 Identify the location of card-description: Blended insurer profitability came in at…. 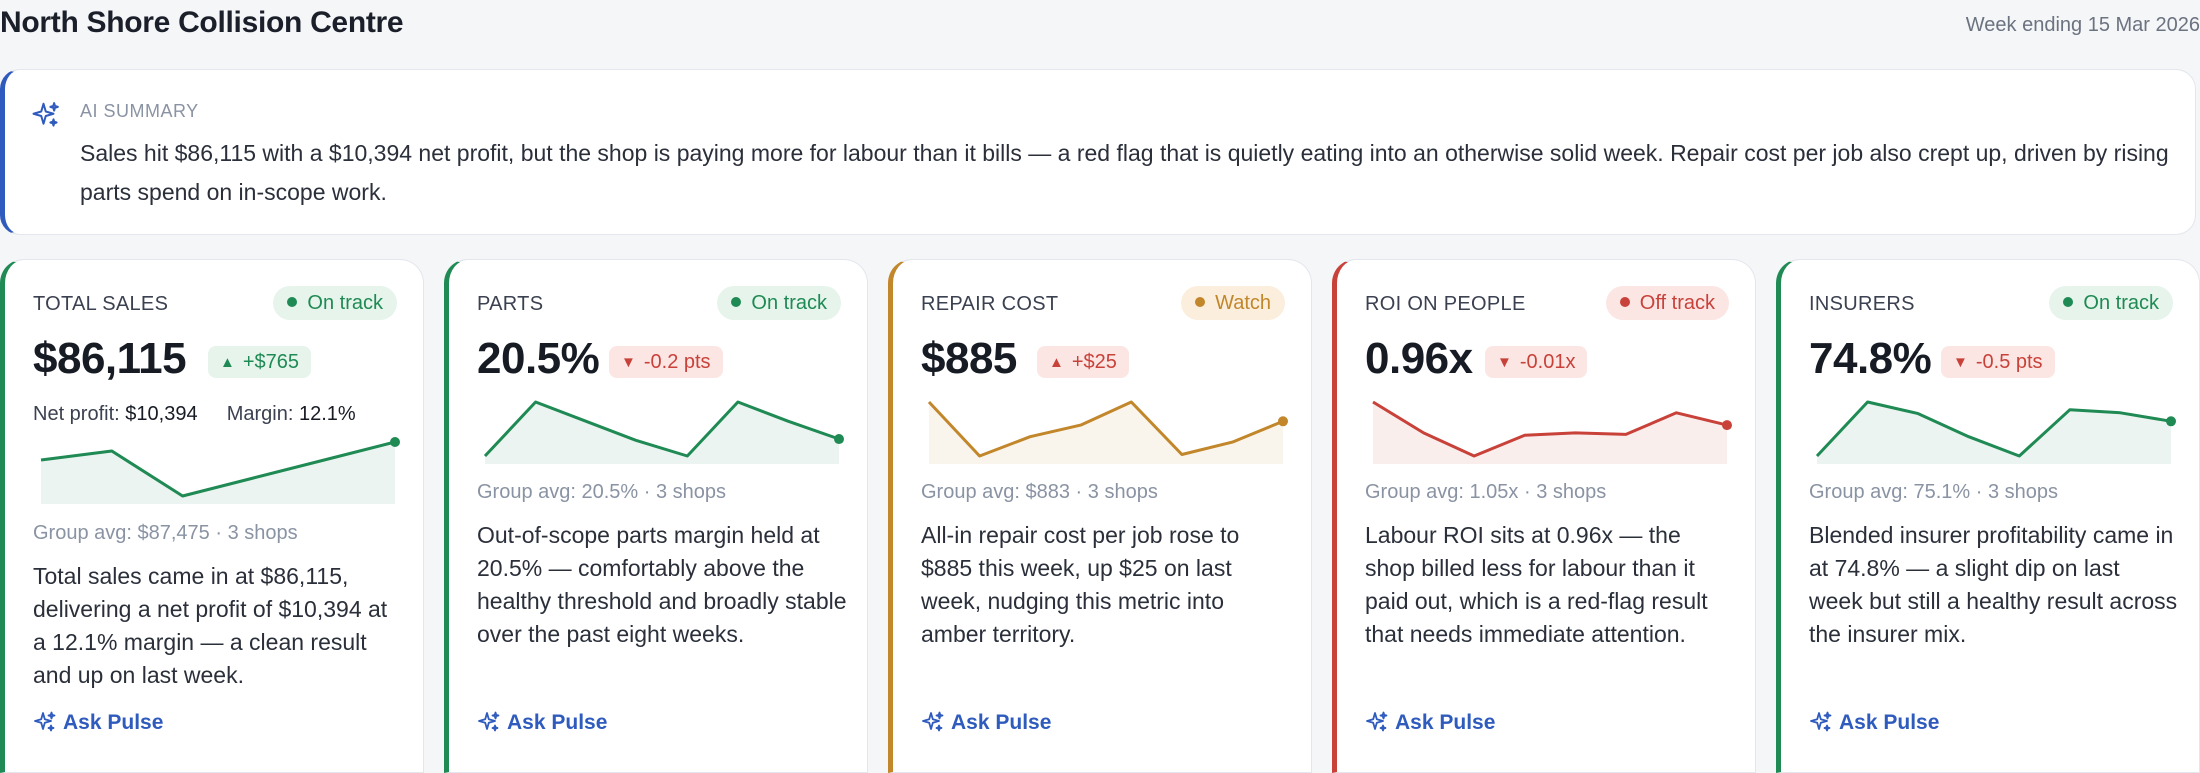
(1993, 584).